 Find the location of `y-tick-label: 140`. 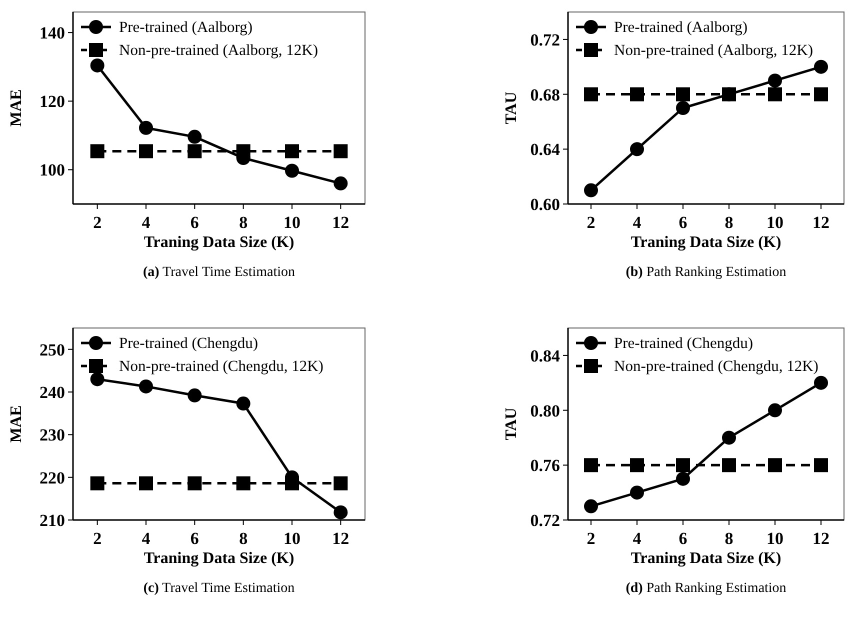

y-tick-label: 140 is located at coordinates (52, 33).